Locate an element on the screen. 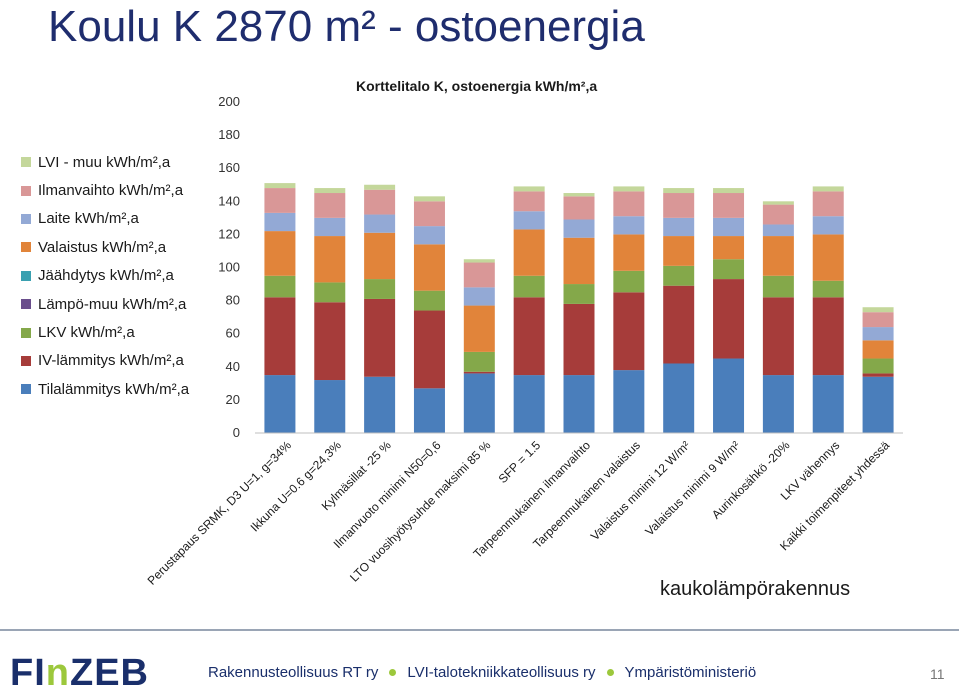 The height and width of the screenshot is (696, 959). legend-entry: Laite kWh/m²,a is located at coordinates (105, 219).